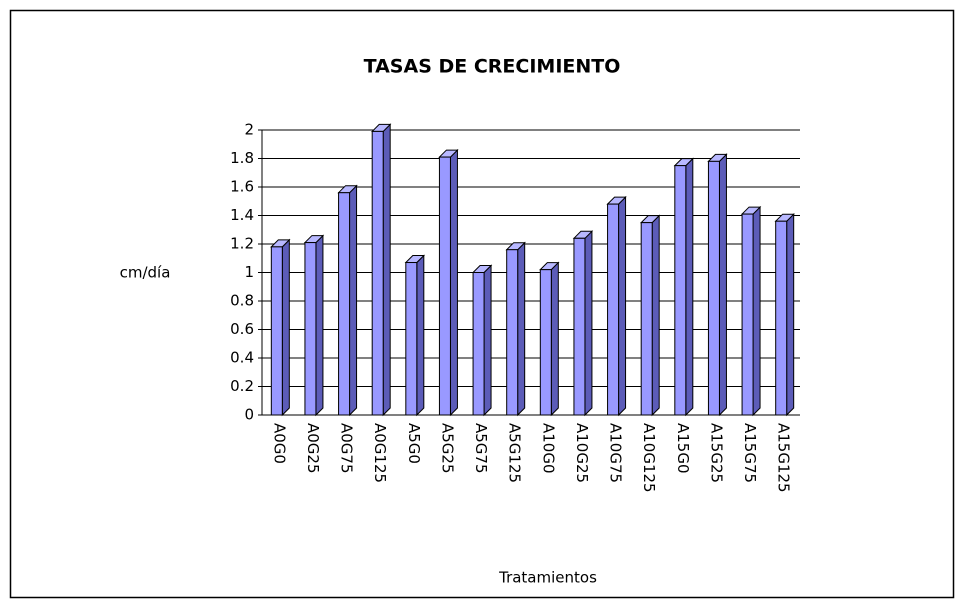 The width and height of the screenshot is (964, 612). I want to click on x-tick-label: A15G75, so click(750, 453).